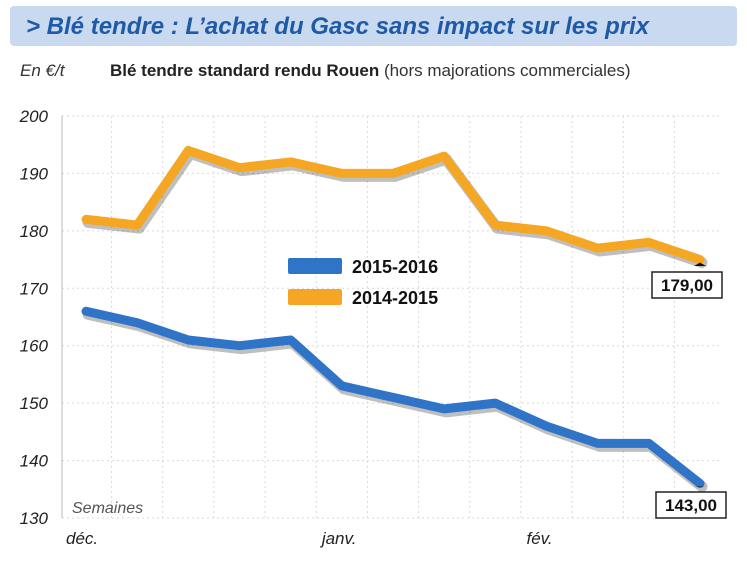 Image resolution: width=747 pixels, height=562 pixels. What do you see at coordinates (34, 288) in the screenshot?
I see `y-tick-label: 170` at bounding box center [34, 288].